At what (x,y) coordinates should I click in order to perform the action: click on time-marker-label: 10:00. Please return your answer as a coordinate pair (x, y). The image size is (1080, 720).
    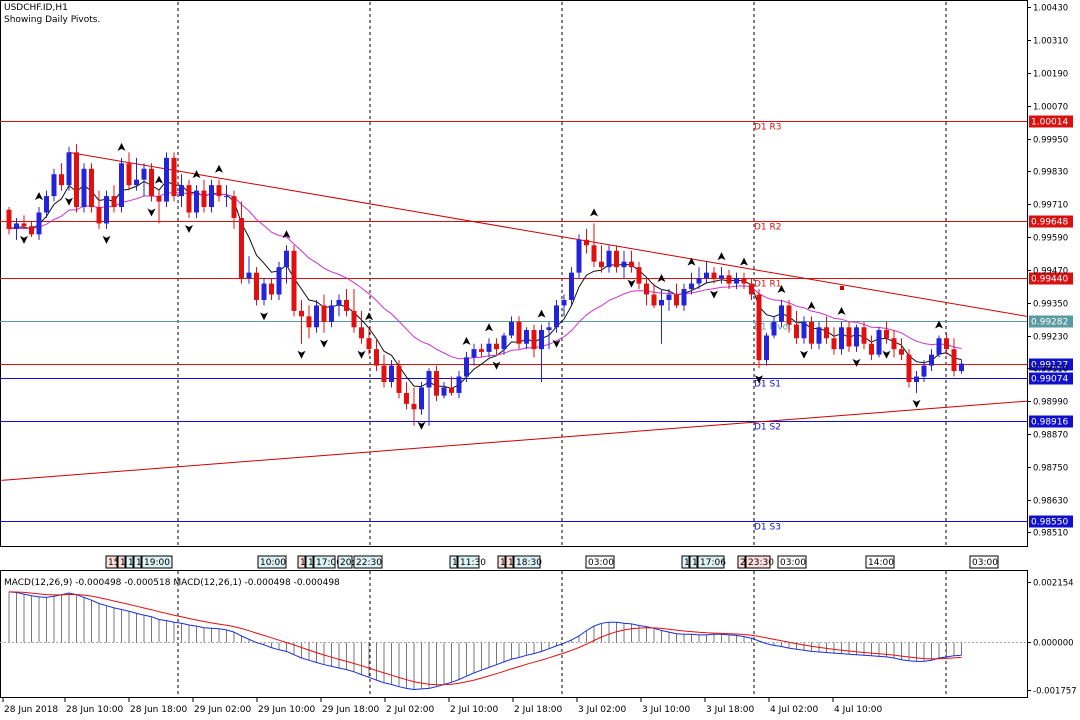
    Looking at the image, I should click on (273, 563).